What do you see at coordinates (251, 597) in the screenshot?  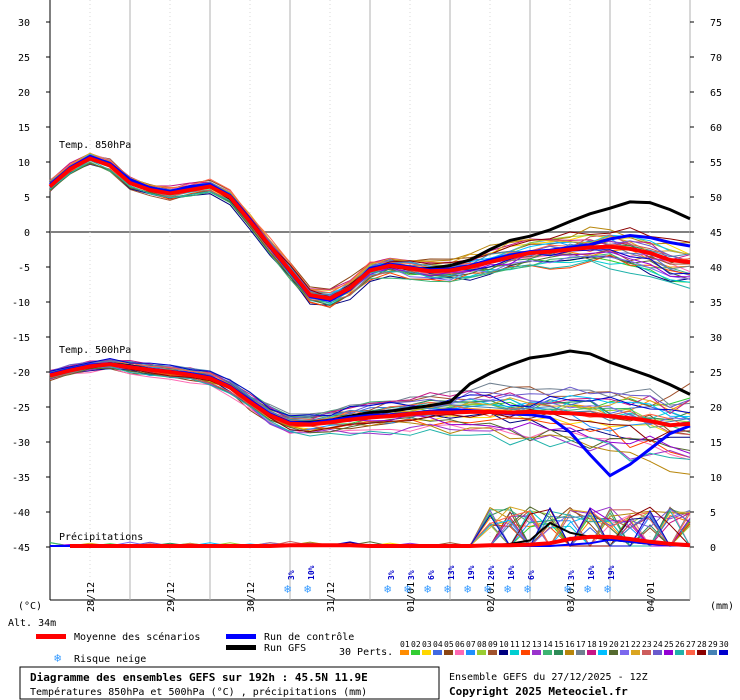 I see `date-tick-label: 30/12` at bounding box center [251, 597].